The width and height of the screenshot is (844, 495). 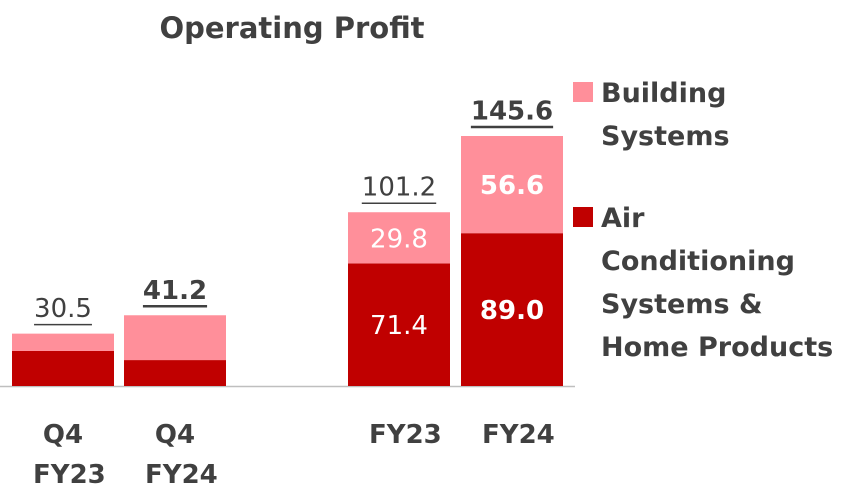 What do you see at coordinates (717, 283) in the screenshot?
I see `legend-label: Air Conditioning Systems & Home Products` at bounding box center [717, 283].